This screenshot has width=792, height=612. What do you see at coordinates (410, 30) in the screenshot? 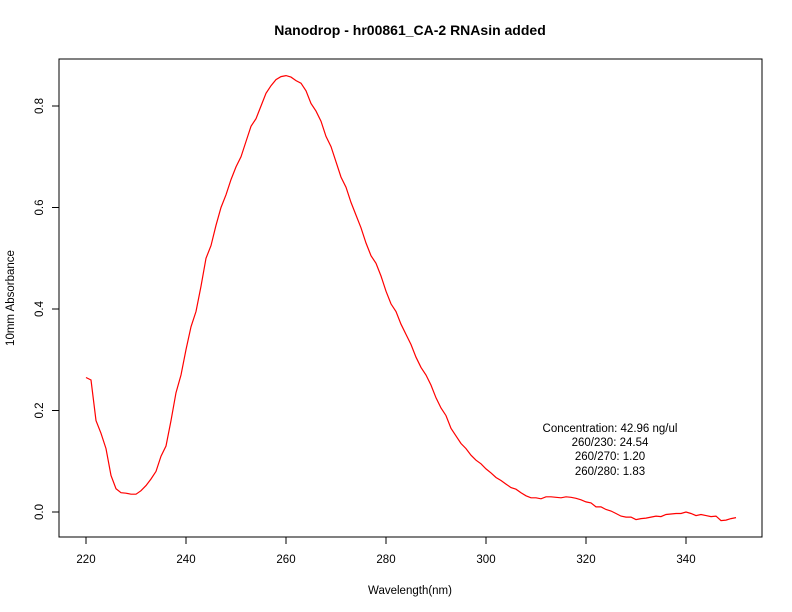
I see `chart-title: Nanodrop - hr00861_CA-2 RNAsin added` at bounding box center [410, 30].